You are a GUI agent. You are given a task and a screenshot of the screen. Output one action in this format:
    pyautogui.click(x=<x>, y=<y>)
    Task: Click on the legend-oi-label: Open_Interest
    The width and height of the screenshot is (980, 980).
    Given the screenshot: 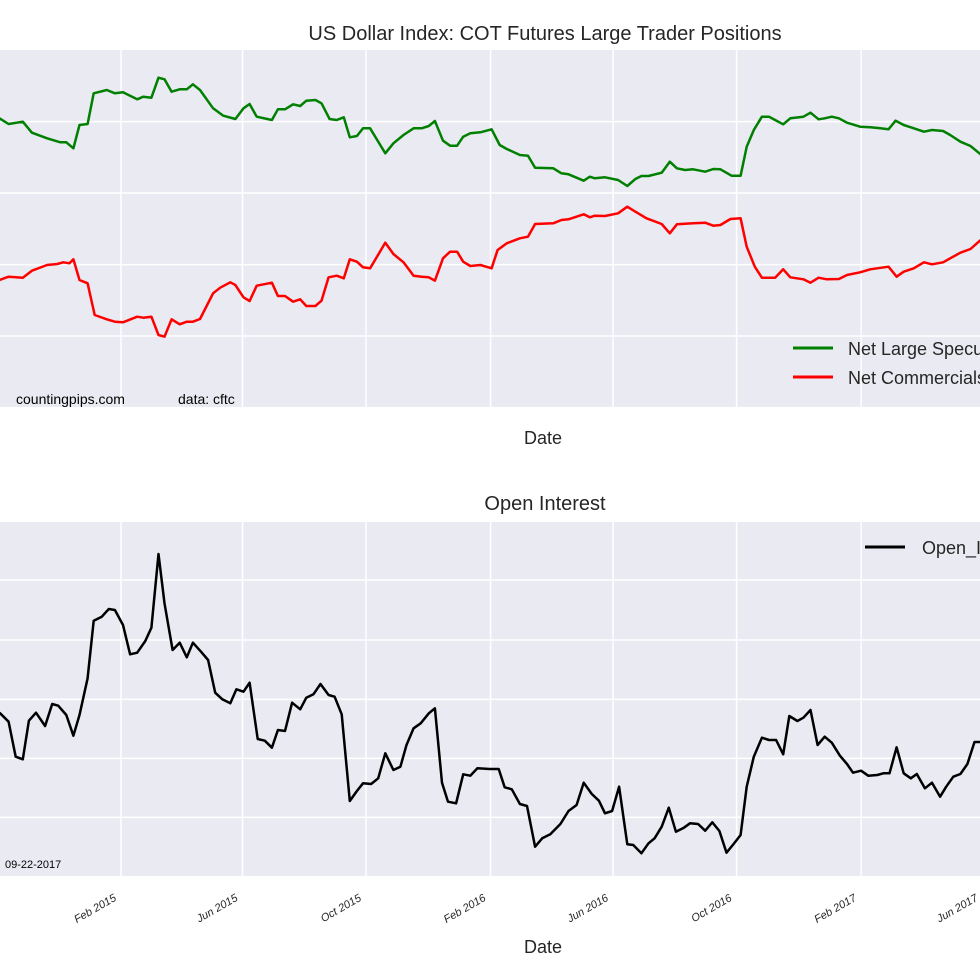 What is the action you would take?
    pyautogui.click(x=951, y=548)
    